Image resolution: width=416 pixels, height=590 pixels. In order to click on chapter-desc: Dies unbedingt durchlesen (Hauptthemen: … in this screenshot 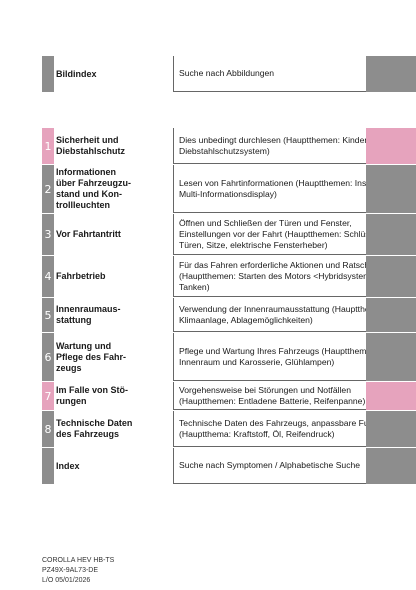, I will do `click(288, 146)`.